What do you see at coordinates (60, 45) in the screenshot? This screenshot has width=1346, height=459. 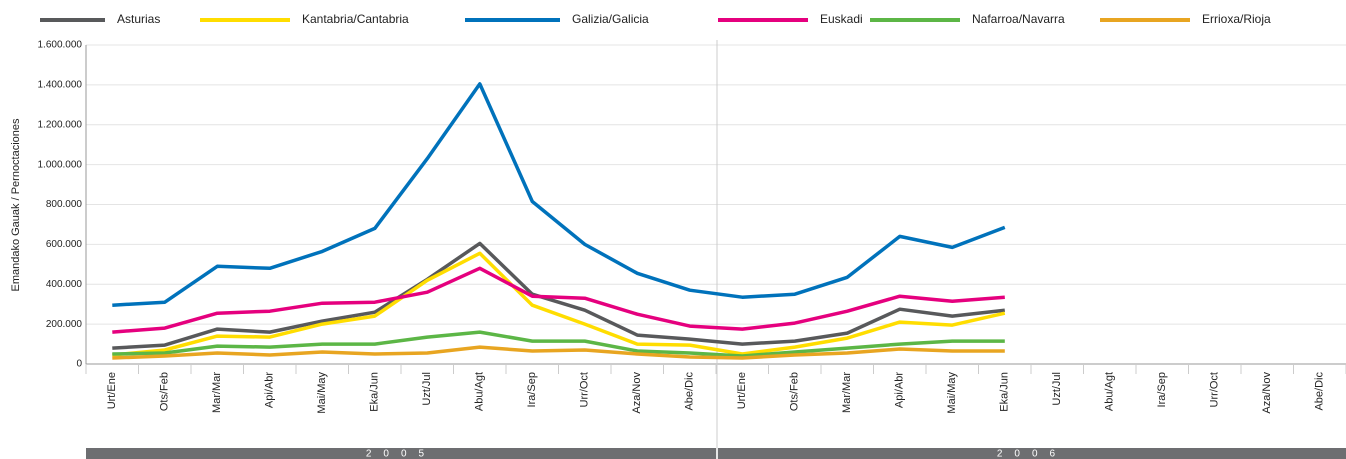 I see `y-tick-label: 1.600.000` at bounding box center [60, 45].